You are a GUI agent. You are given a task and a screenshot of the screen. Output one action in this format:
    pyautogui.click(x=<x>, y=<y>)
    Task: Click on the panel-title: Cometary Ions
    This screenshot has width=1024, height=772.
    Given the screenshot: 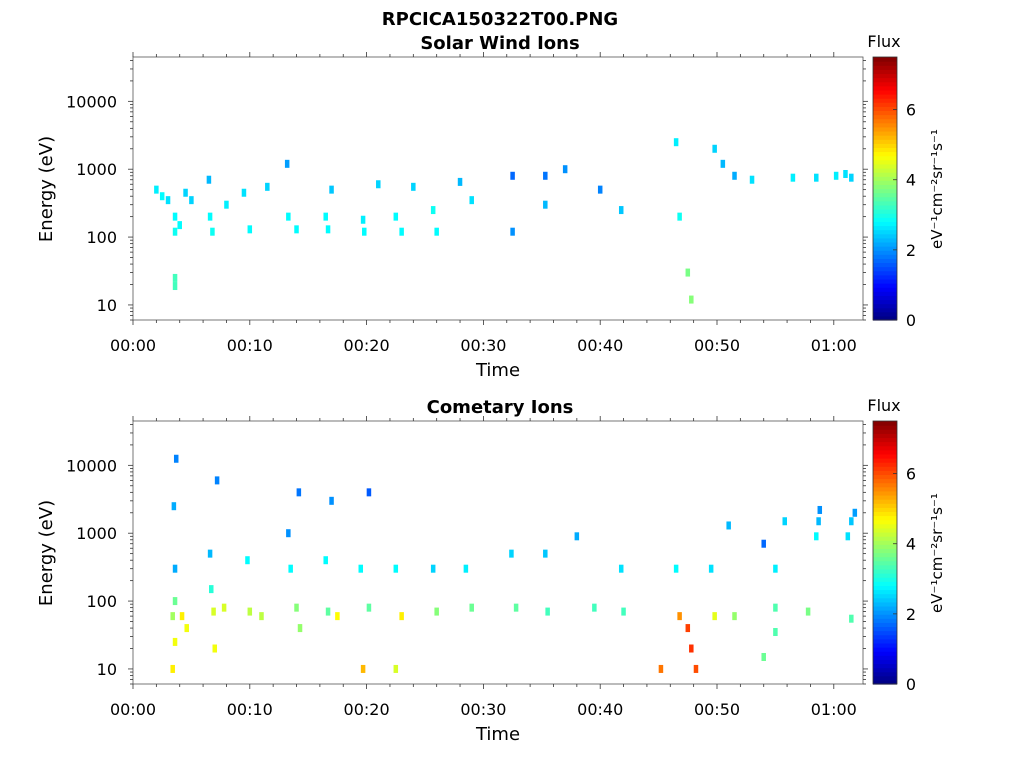 What is the action you would take?
    pyautogui.click(x=500, y=407)
    